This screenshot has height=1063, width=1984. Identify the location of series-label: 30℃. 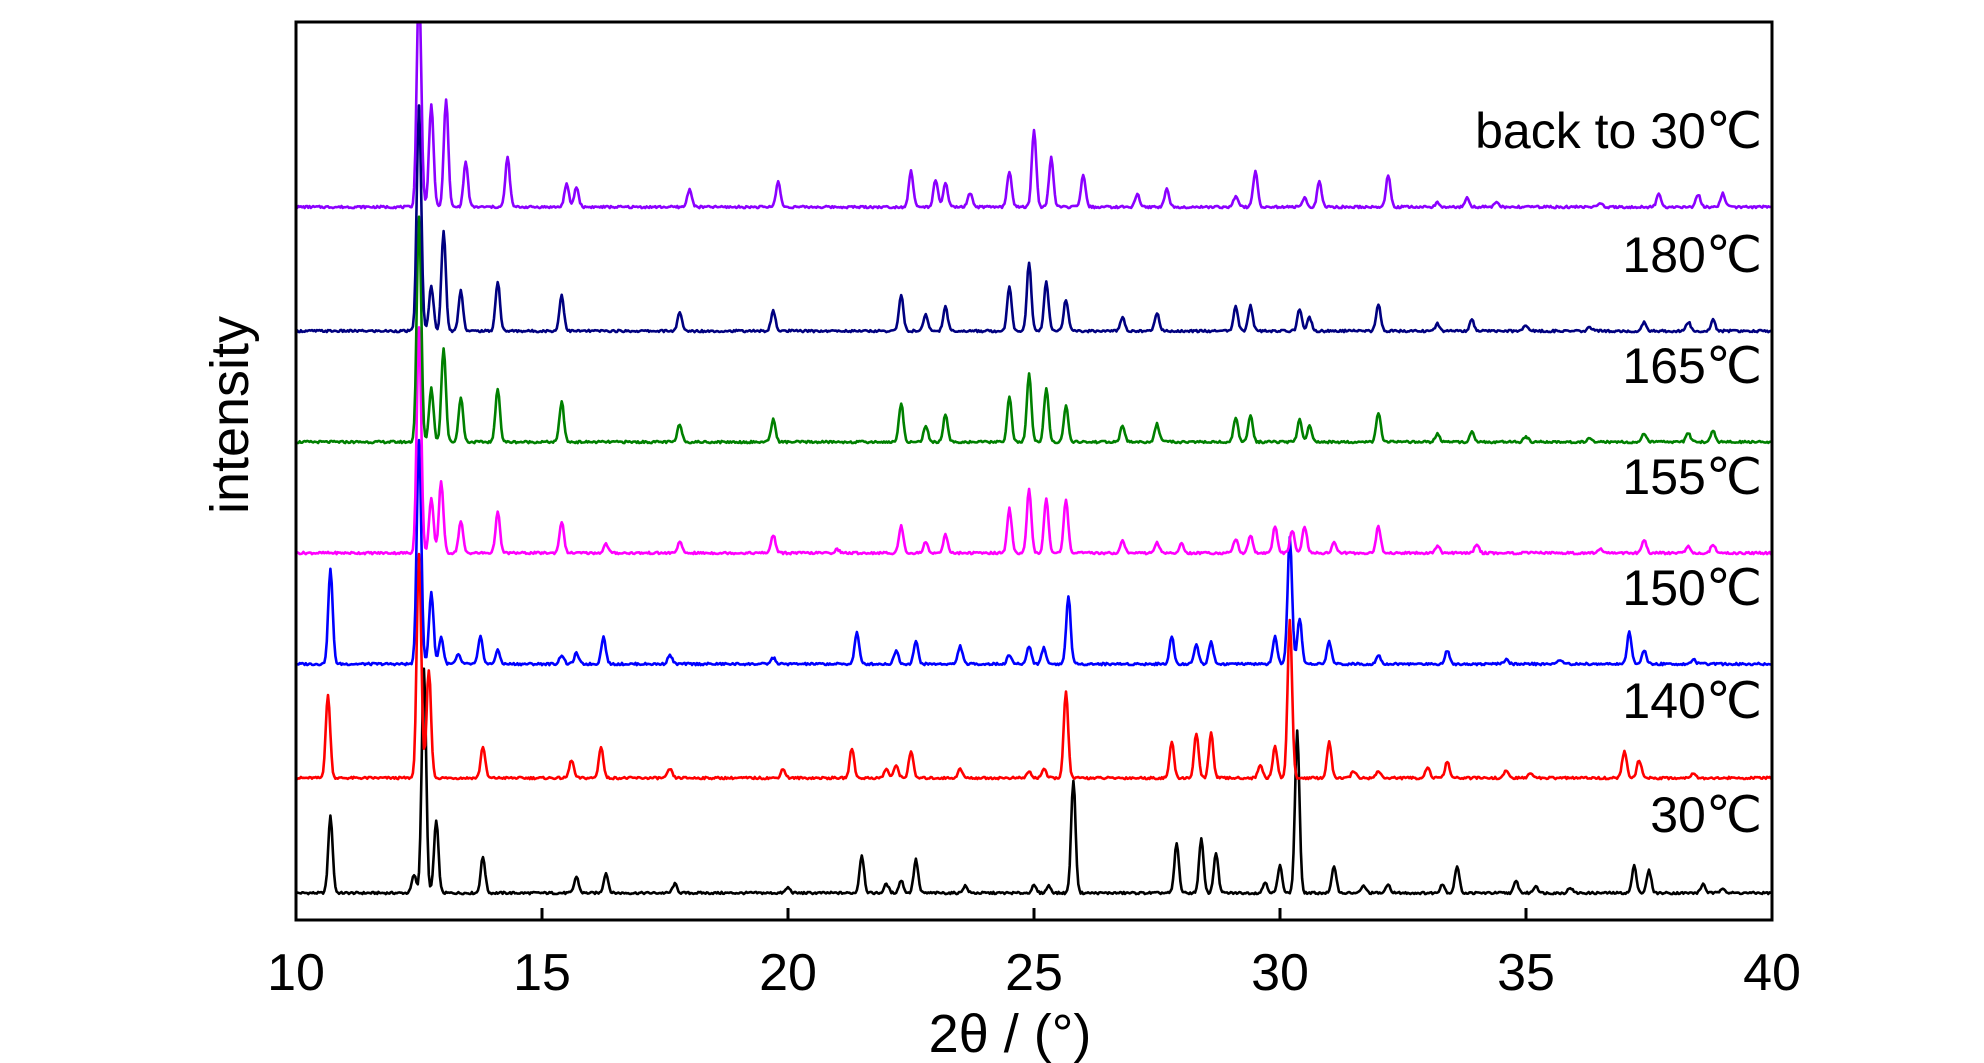
(1706, 815).